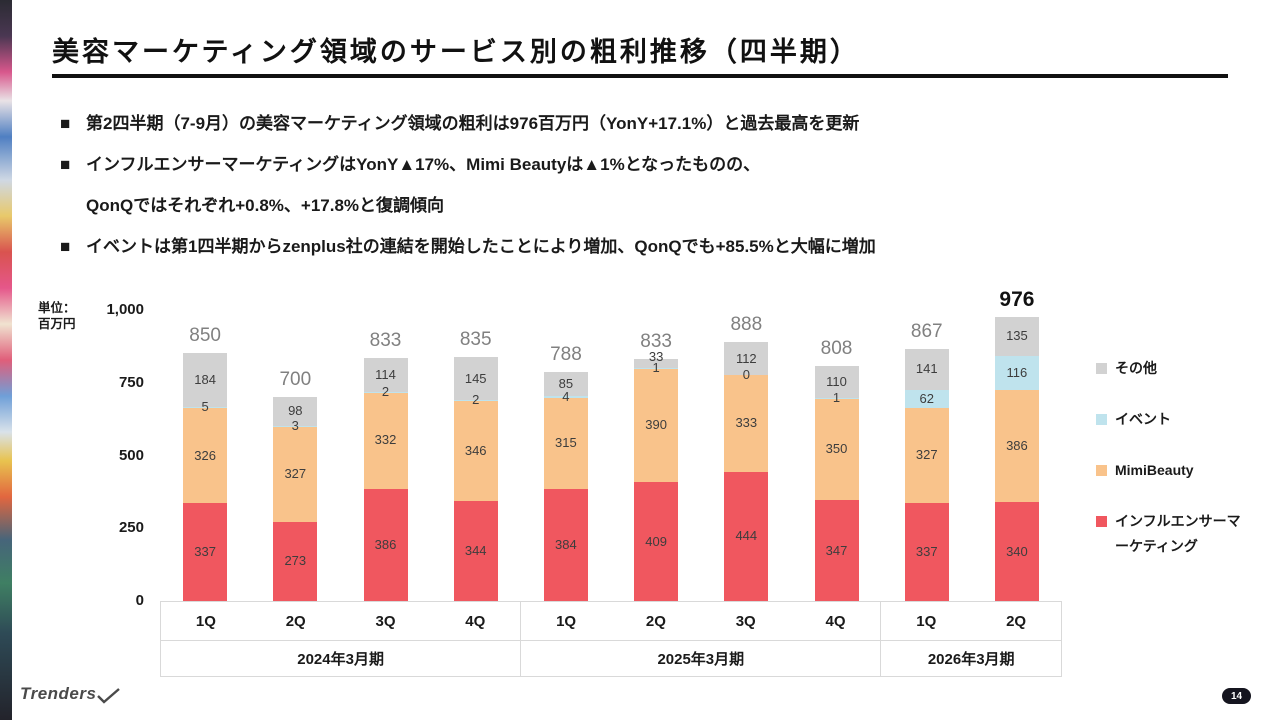 This screenshot has width=1280, height=720. What do you see at coordinates (656, 357) in the screenshot?
I see `segment-value-label: 33` at bounding box center [656, 357].